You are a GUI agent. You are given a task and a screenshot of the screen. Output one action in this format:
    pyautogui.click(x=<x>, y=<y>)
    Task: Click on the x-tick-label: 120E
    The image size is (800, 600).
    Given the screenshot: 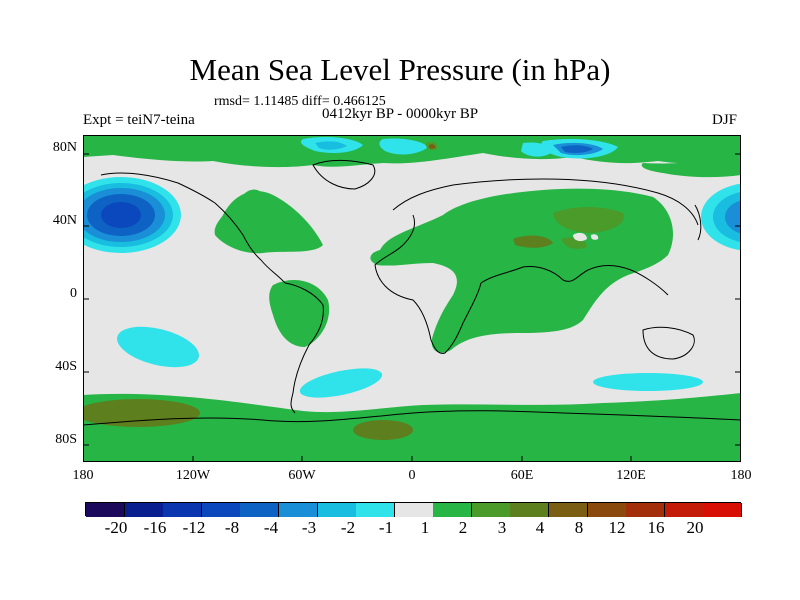 What is the action you would take?
    pyautogui.click(x=631, y=475)
    